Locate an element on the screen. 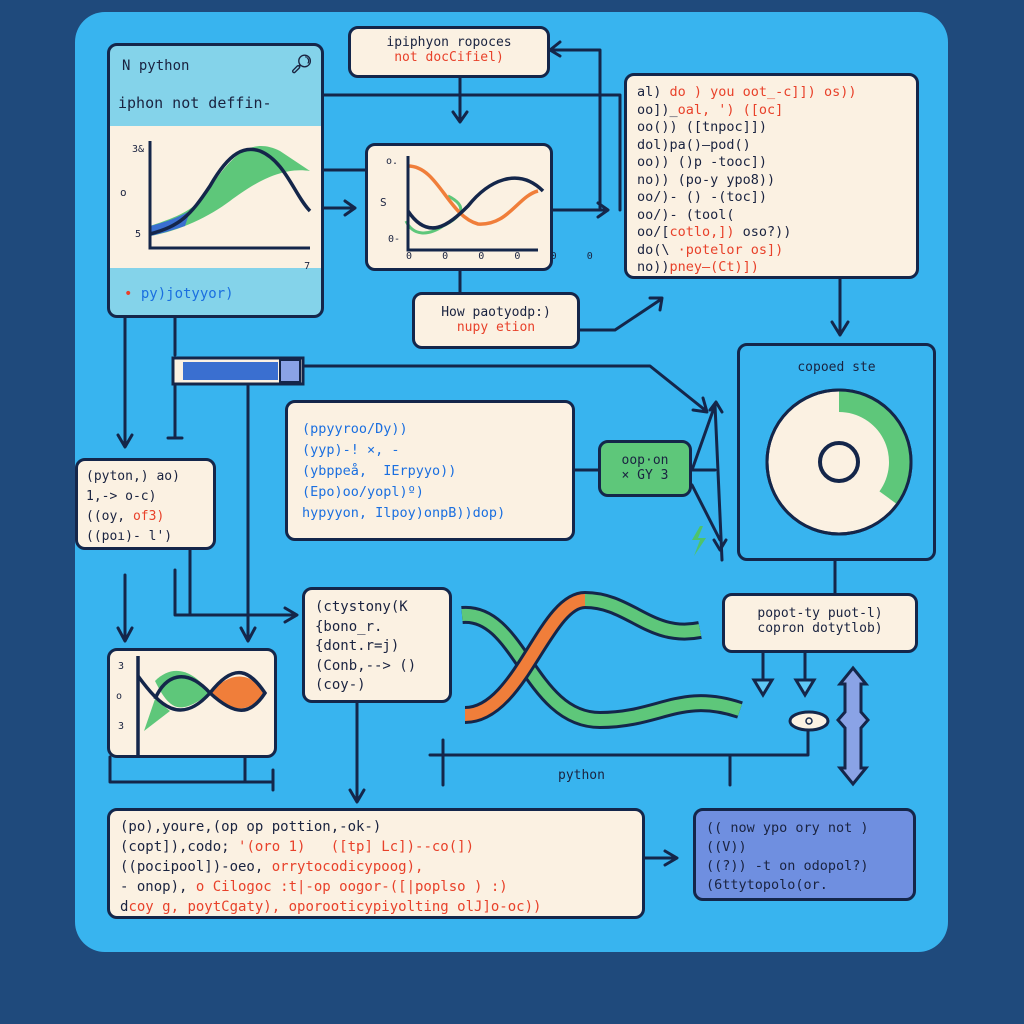 The image size is (1024, 1024). code-line: (ppyyroo/Dy)) is located at coordinates (430, 429).